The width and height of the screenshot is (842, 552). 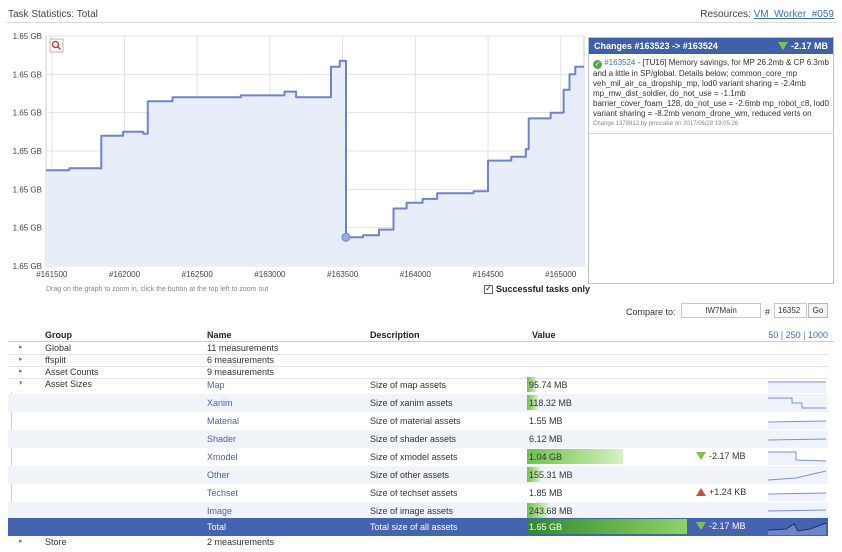 What do you see at coordinates (219, 335) in the screenshot?
I see `column-header-name: Name` at bounding box center [219, 335].